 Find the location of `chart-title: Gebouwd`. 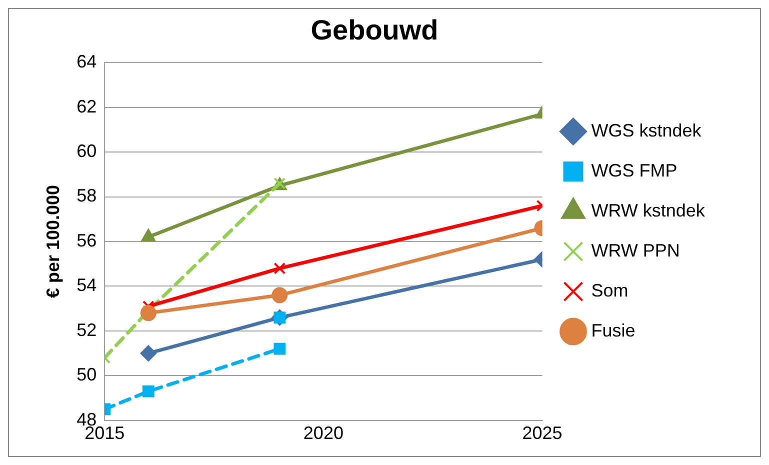

chart-title: Gebouwd is located at coordinates (374, 30).